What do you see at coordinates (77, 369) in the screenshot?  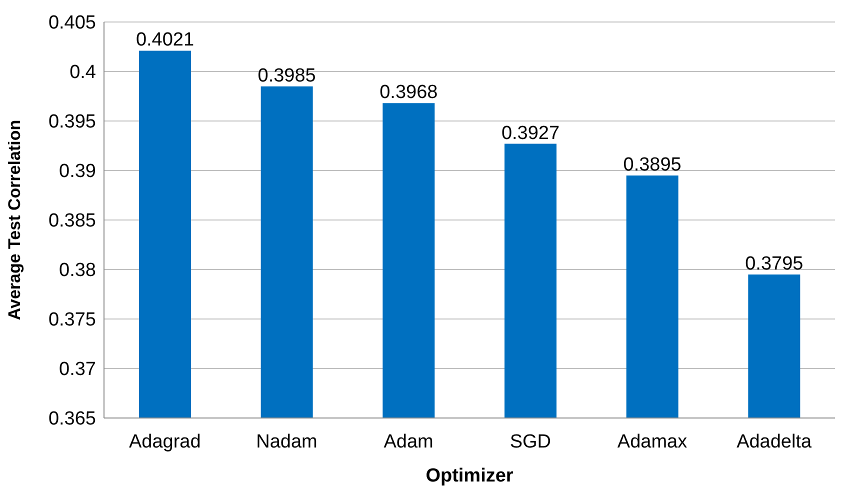 I see `y-tick-label: 0.37` at bounding box center [77, 369].